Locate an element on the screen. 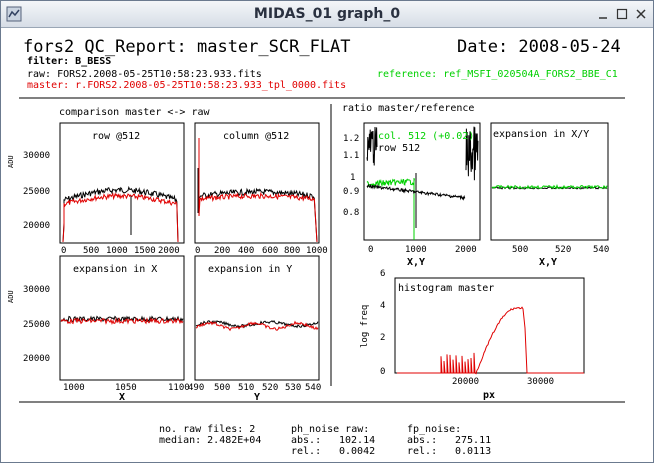 This screenshot has width=654, height=463. histogram-frame is located at coordinates (489, 325).